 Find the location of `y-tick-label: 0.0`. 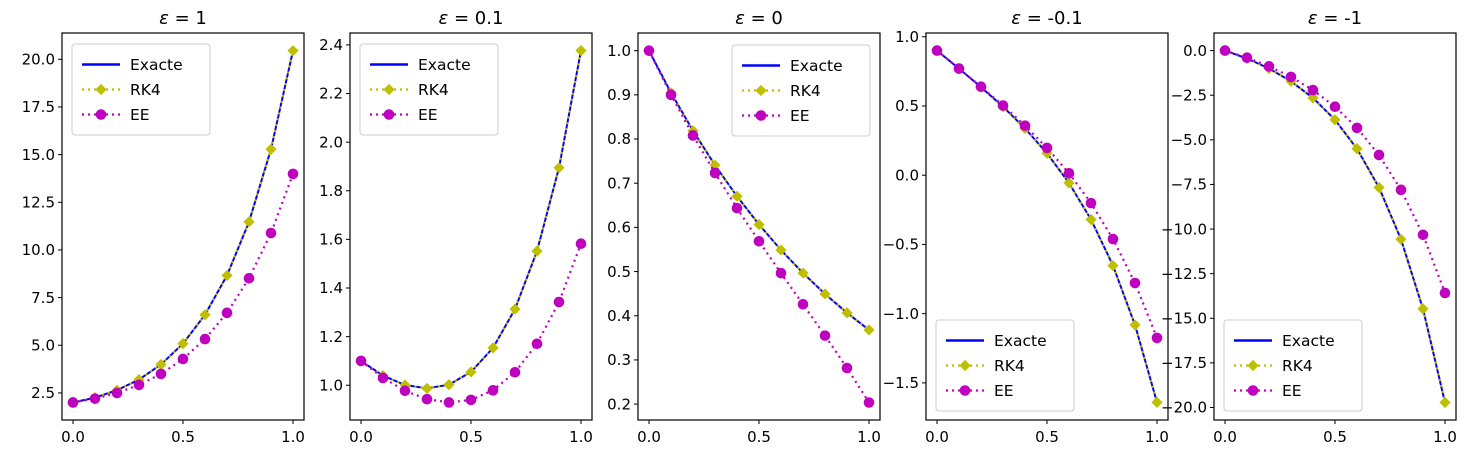

y-tick-label: 0.0 is located at coordinates (1195, 51).